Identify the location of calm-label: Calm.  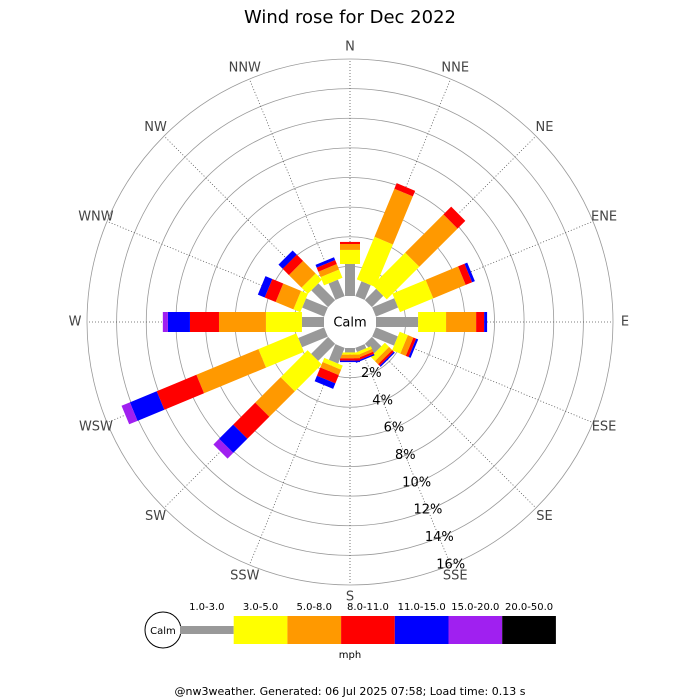
(349, 323).